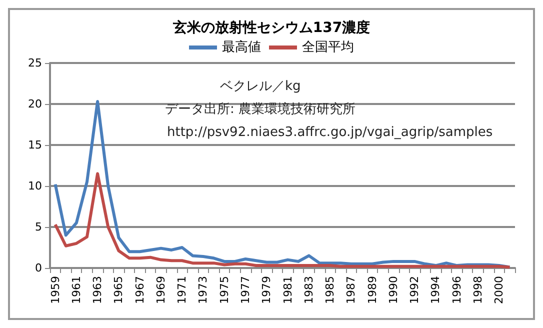  Describe the element at coordinates (139, 290) in the screenshot. I see `x-tick-label: 1967` at that location.